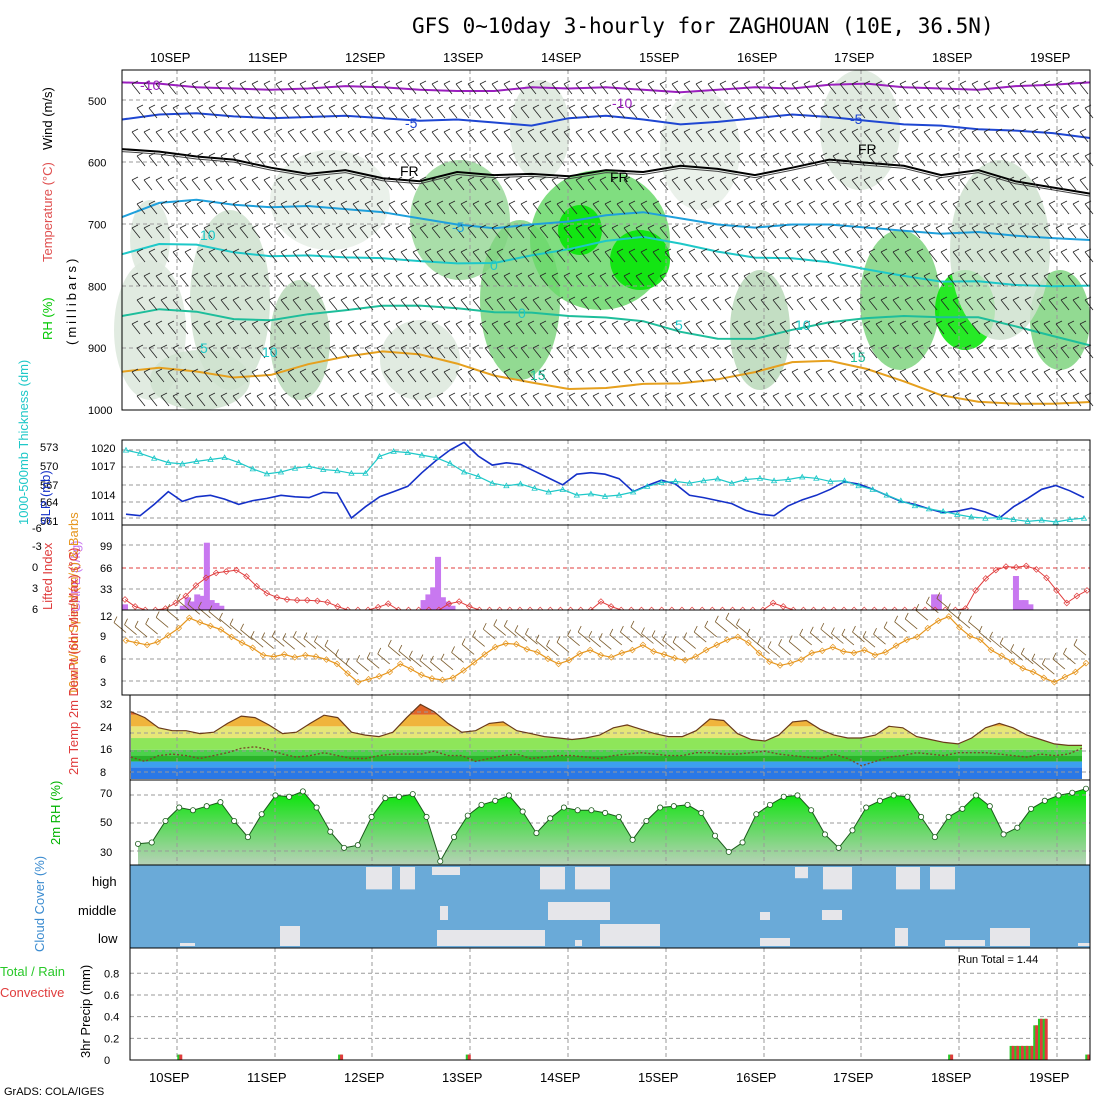  What do you see at coordinates (111, 1018) in the screenshot?
I see `precip-tick-label: 0.4` at bounding box center [111, 1018].